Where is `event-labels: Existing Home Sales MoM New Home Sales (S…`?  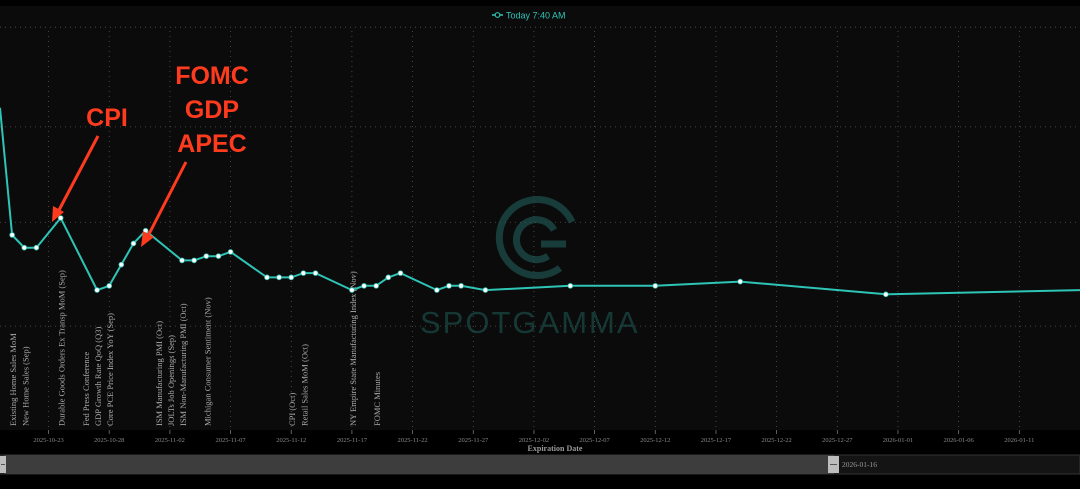 event-labels: Existing Home Sales MoM New Home Sales (S… is located at coordinates (195, 348).